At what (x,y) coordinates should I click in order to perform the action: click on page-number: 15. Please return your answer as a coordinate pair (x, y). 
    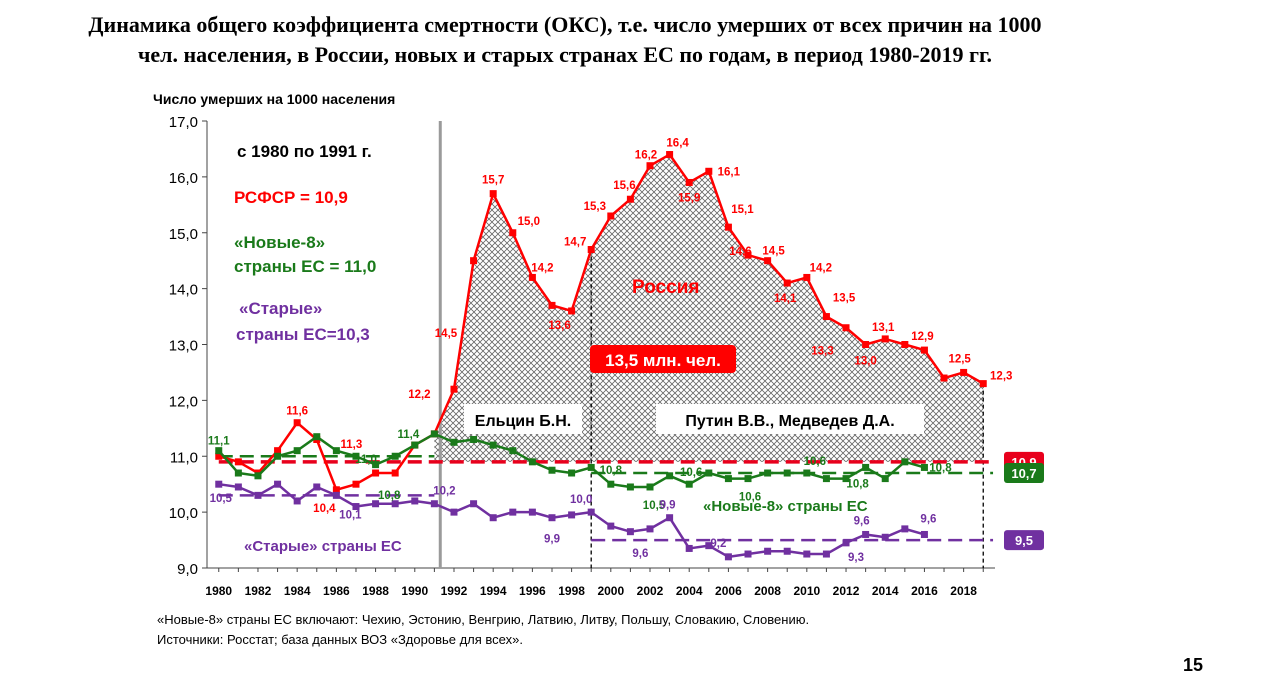
    Looking at the image, I should click on (1193, 665).